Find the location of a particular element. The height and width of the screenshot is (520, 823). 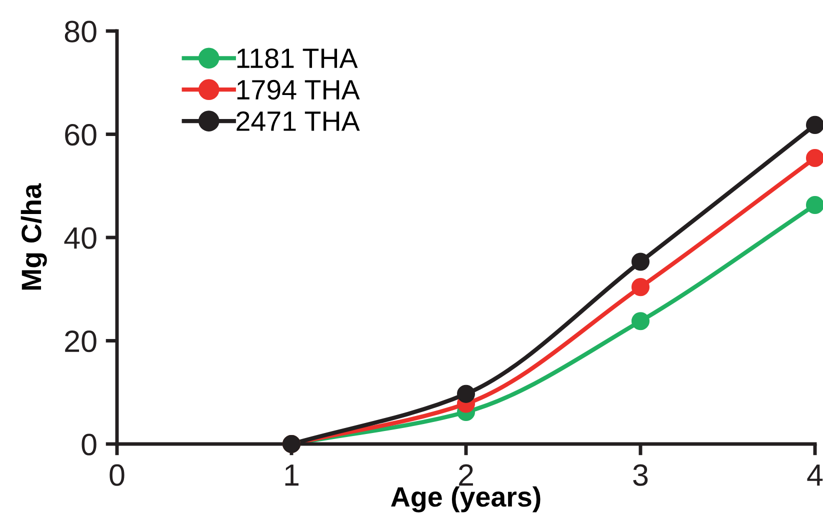

y-tick-label: 20 is located at coordinates (80, 341).